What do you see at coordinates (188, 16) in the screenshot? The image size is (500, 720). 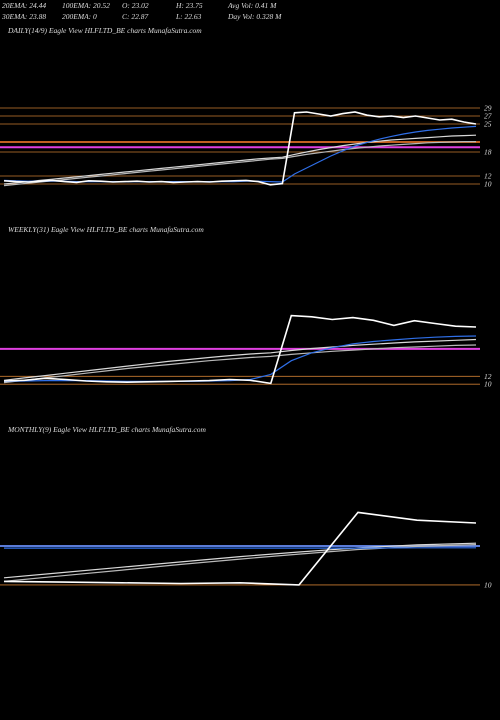 I see `stat: L: 22.63` at bounding box center [188, 16].